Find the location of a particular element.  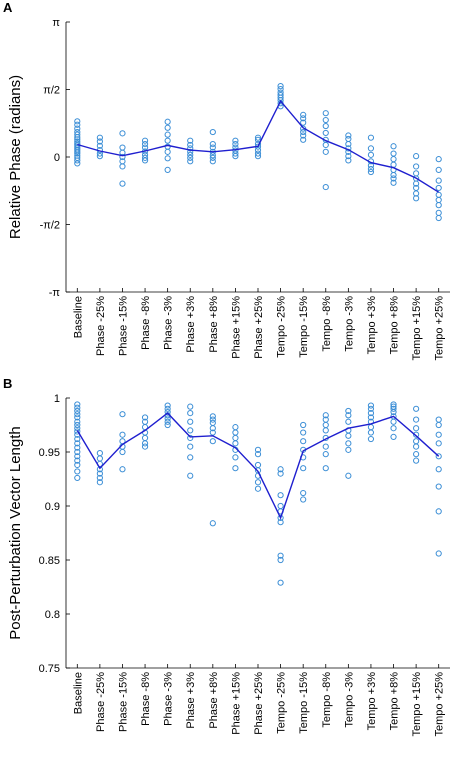

y-tick-label: 0.75 is located at coordinates (49, 669).